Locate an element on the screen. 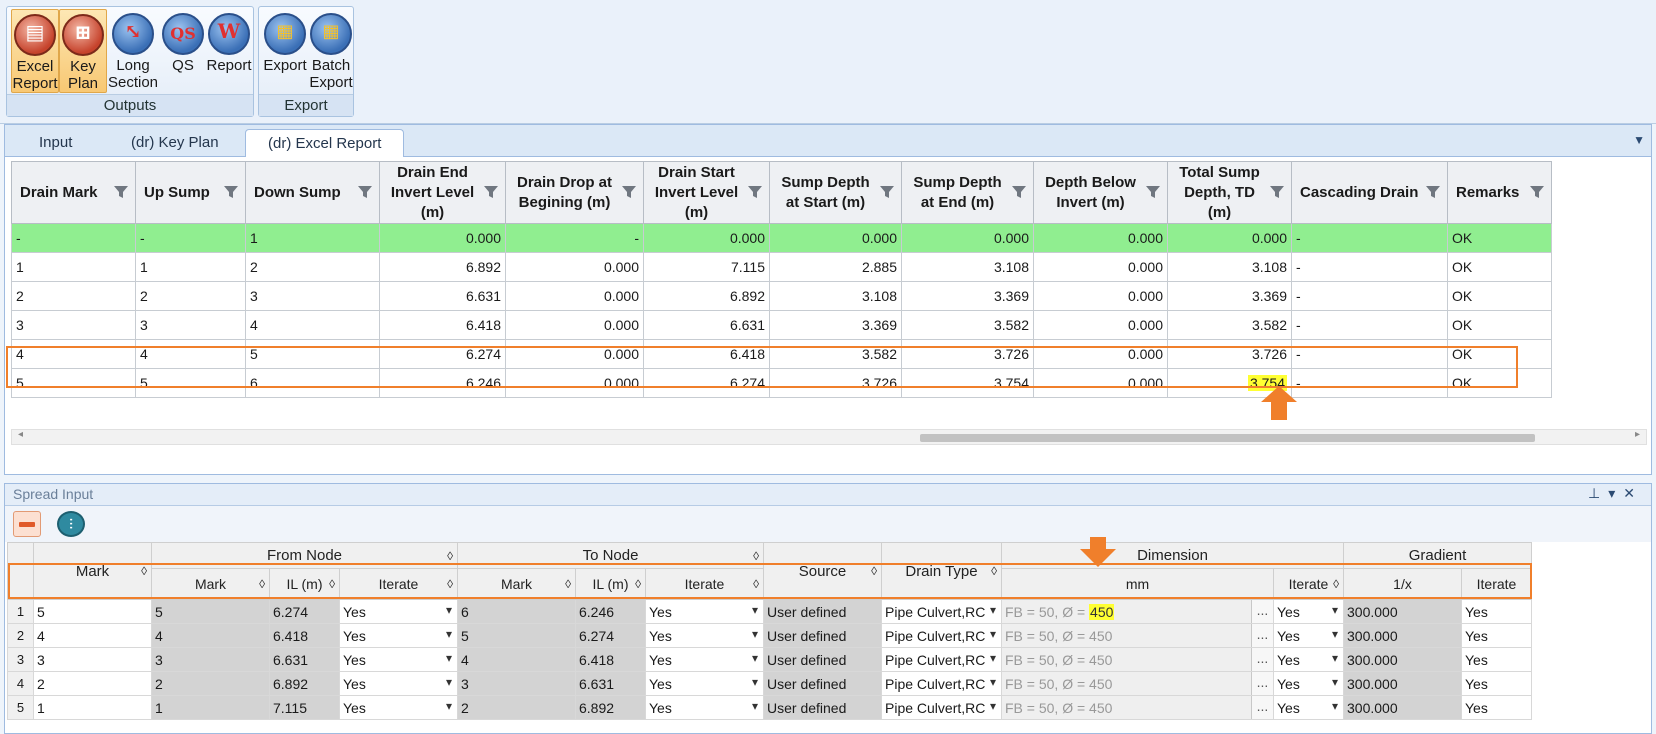  report-column-header: Up Sump is located at coordinates (190, 192).